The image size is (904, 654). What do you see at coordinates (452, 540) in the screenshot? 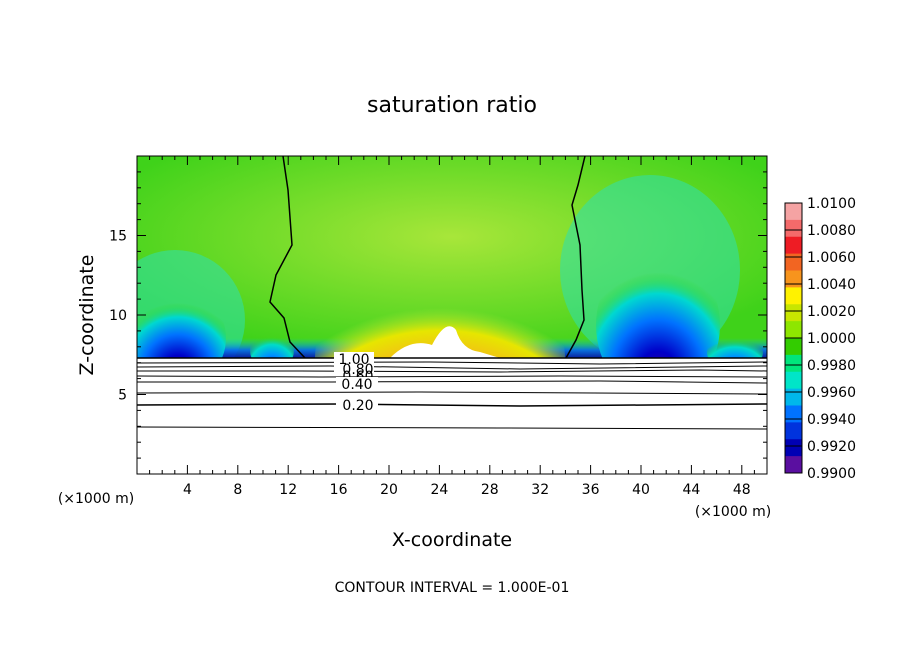
I see `x-axis-title: X-coordinate` at bounding box center [452, 540].